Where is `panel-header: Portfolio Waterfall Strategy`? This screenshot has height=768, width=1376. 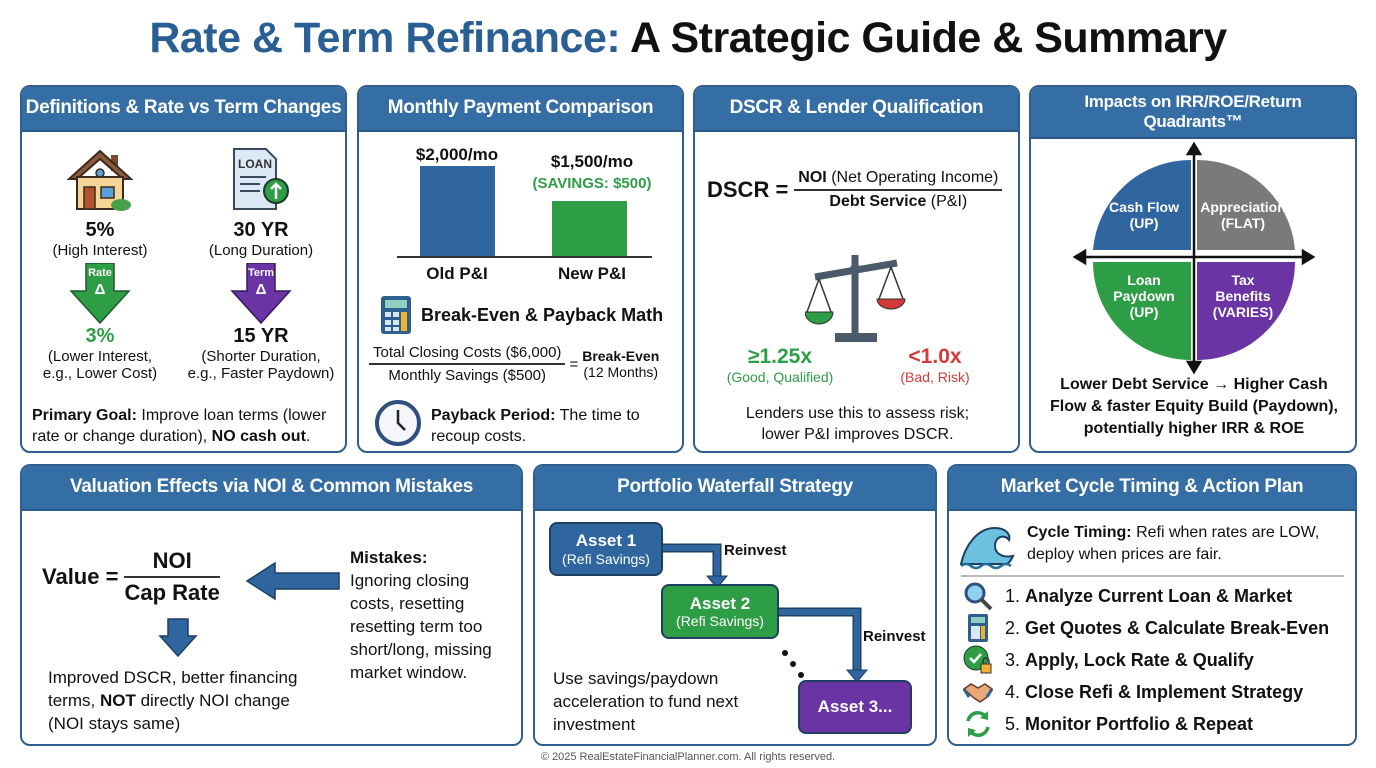 panel-header: Portfolio Waterfall Strategy is located at coordinates (735, 488).